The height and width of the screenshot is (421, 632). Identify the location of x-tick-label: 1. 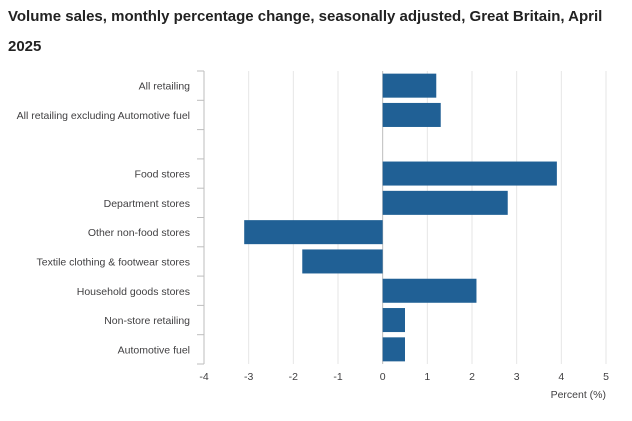
(427, 377).